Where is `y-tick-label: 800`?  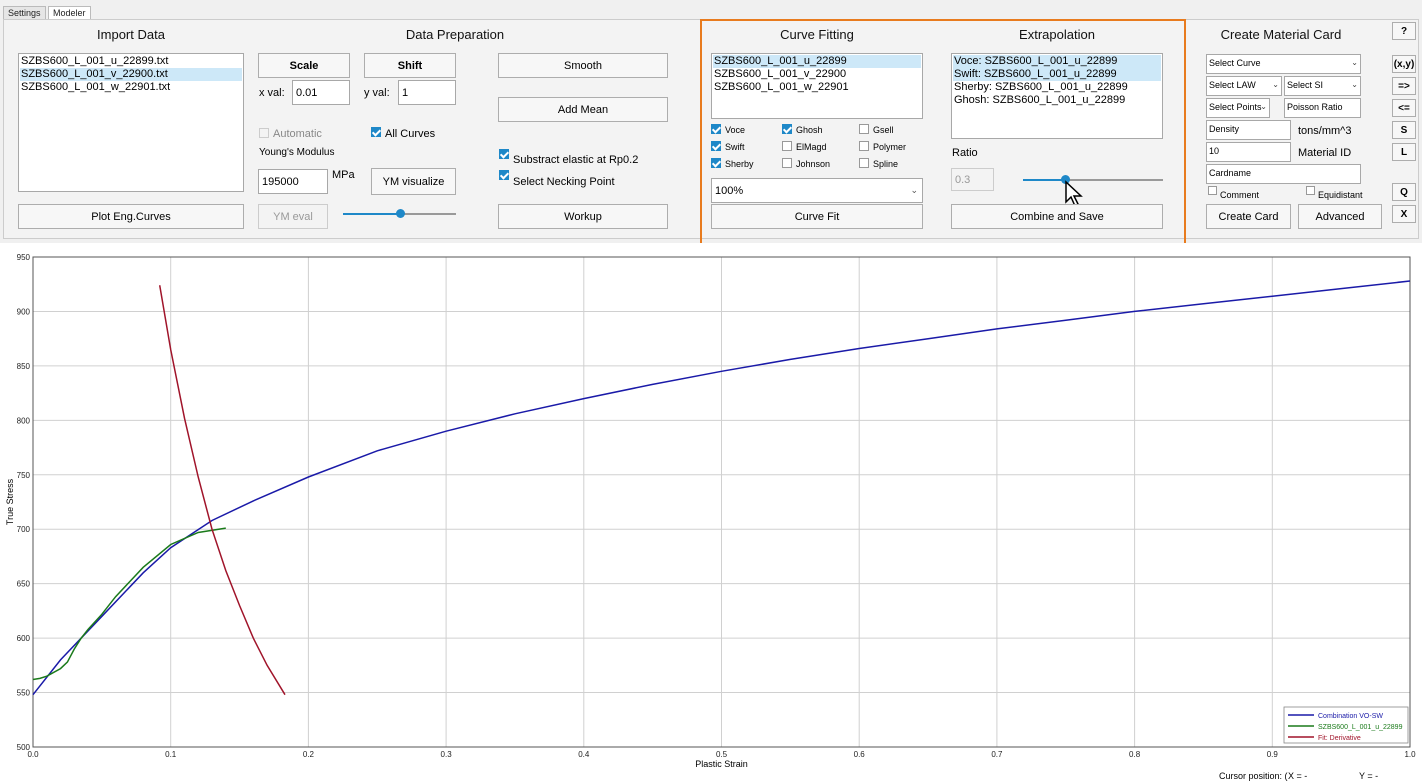 y-tick-label: 800 is located at coordinates (24, 420).